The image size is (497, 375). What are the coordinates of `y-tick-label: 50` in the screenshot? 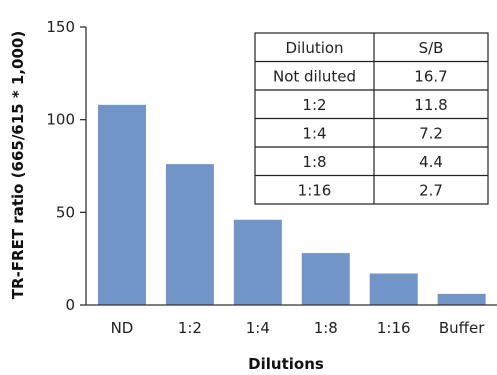 It's located at (65, 212).